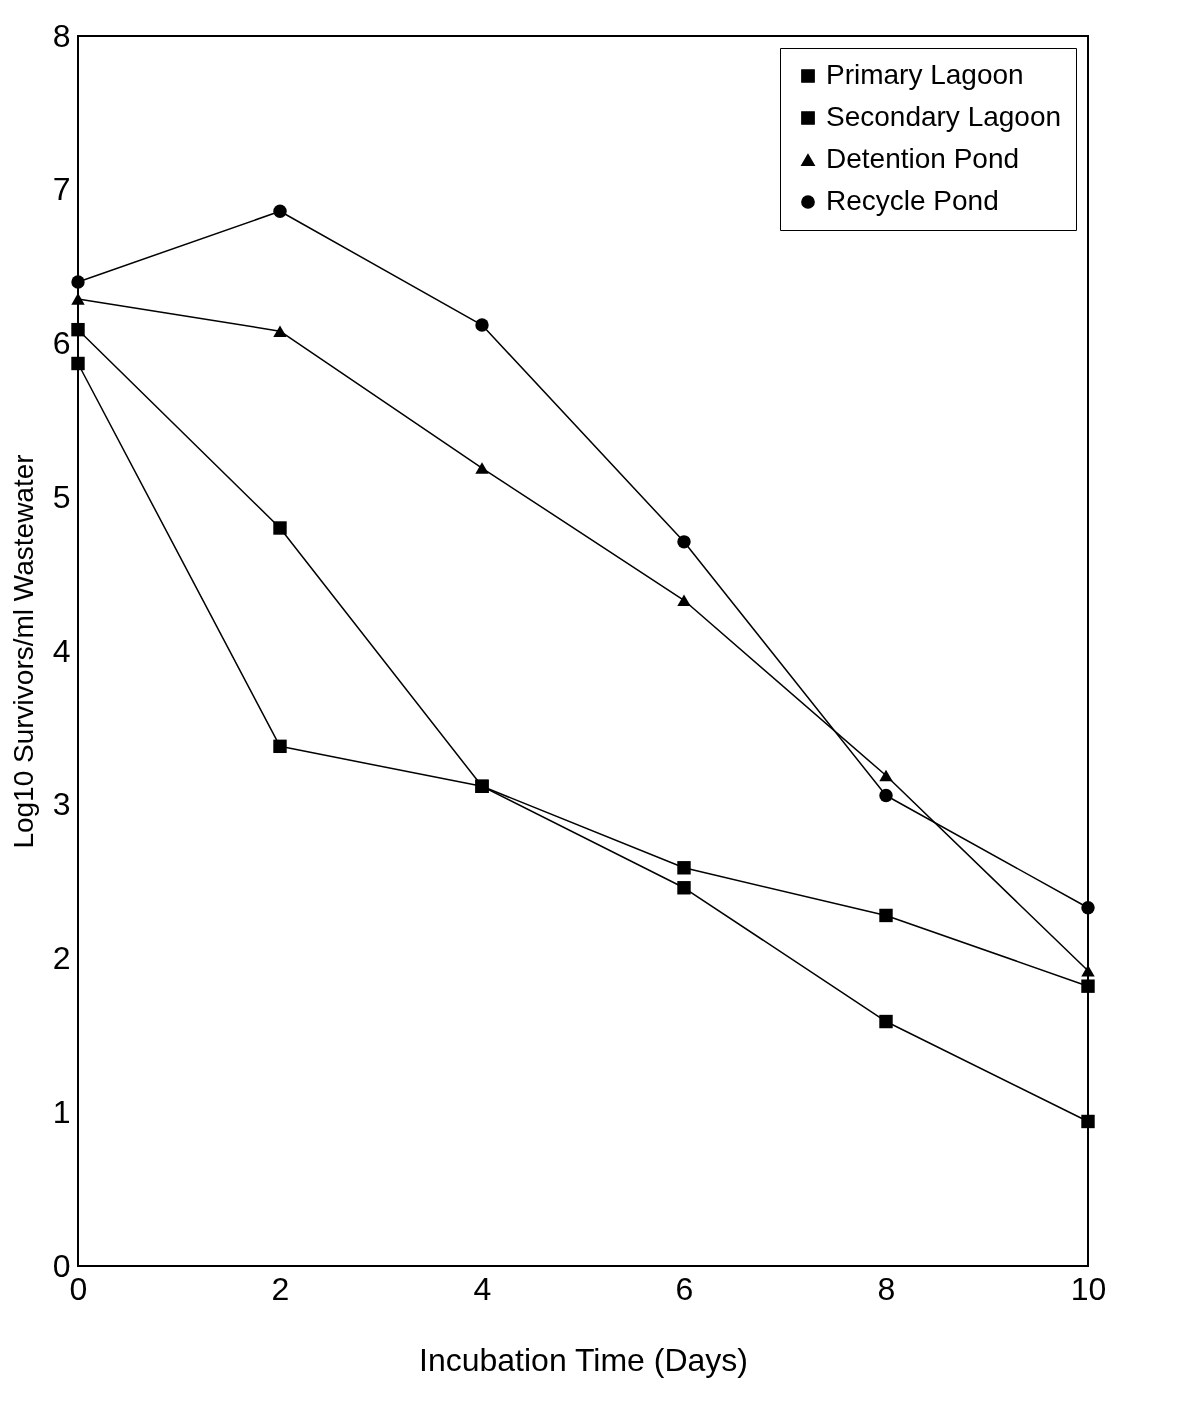 This screenshot has height=1425, width=1183. What do you see at coordinates (684, 1288) in the screenshot?
I see `x-tick-label: 6` at bounding box center [684, 1288].